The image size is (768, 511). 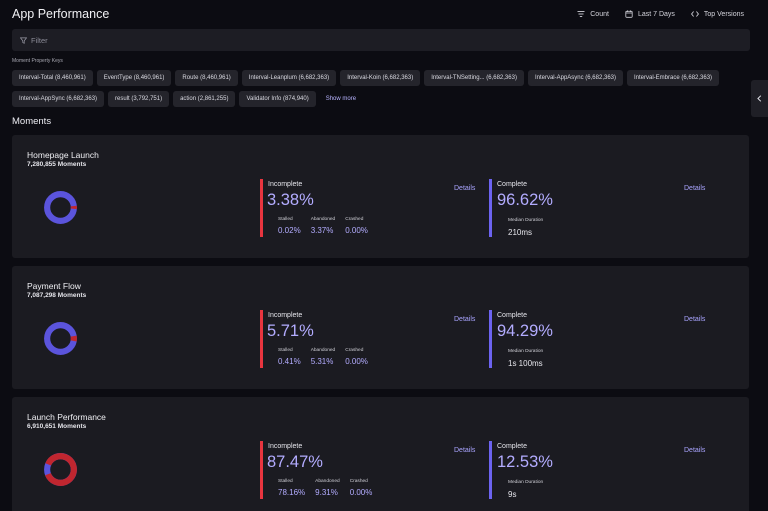 What do you see at coordinates (520, 232) in the screenshot?
I see `median-duration-value: 210ms` at bounding box center [520, 232].